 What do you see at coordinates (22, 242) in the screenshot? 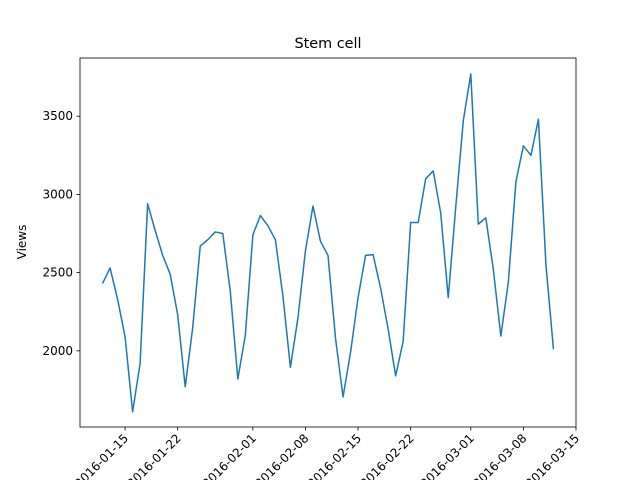
I see `y-axis-label: Views` at bounding box center [22, 242].